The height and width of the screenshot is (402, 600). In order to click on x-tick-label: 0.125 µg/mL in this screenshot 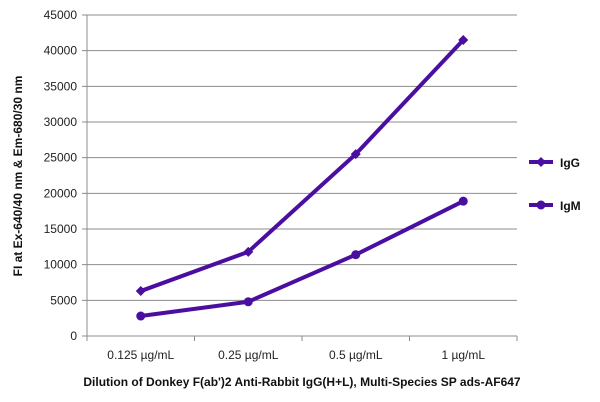, I will do `click(140, 355)`.